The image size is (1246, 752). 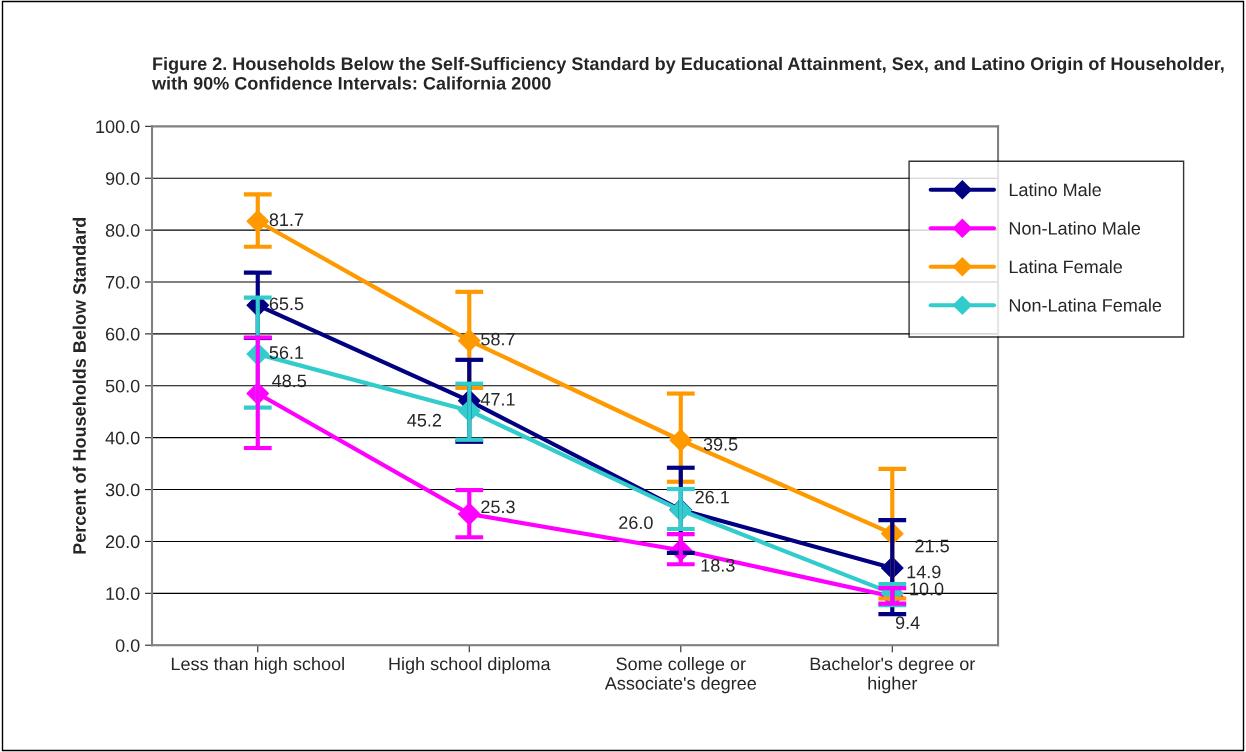 I want to click on x-tick-label: Less than high school, so click(x=257, y=665).